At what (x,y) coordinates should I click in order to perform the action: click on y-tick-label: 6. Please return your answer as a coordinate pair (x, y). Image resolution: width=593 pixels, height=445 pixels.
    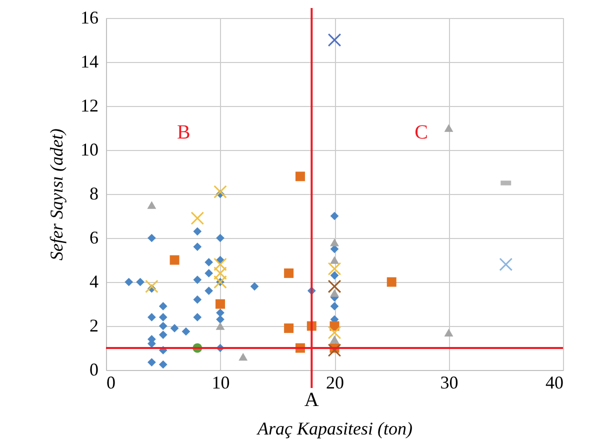
    Looking at the image, I should click on (94, 238).